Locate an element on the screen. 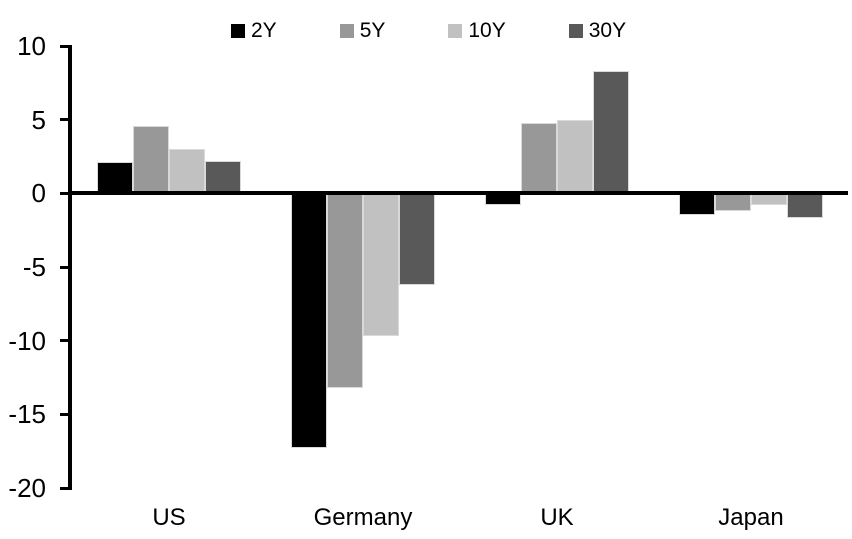 The width and height of the screenshot is (852, 539). legend-item-30y: 30Y is located at coordinates (597, 30).